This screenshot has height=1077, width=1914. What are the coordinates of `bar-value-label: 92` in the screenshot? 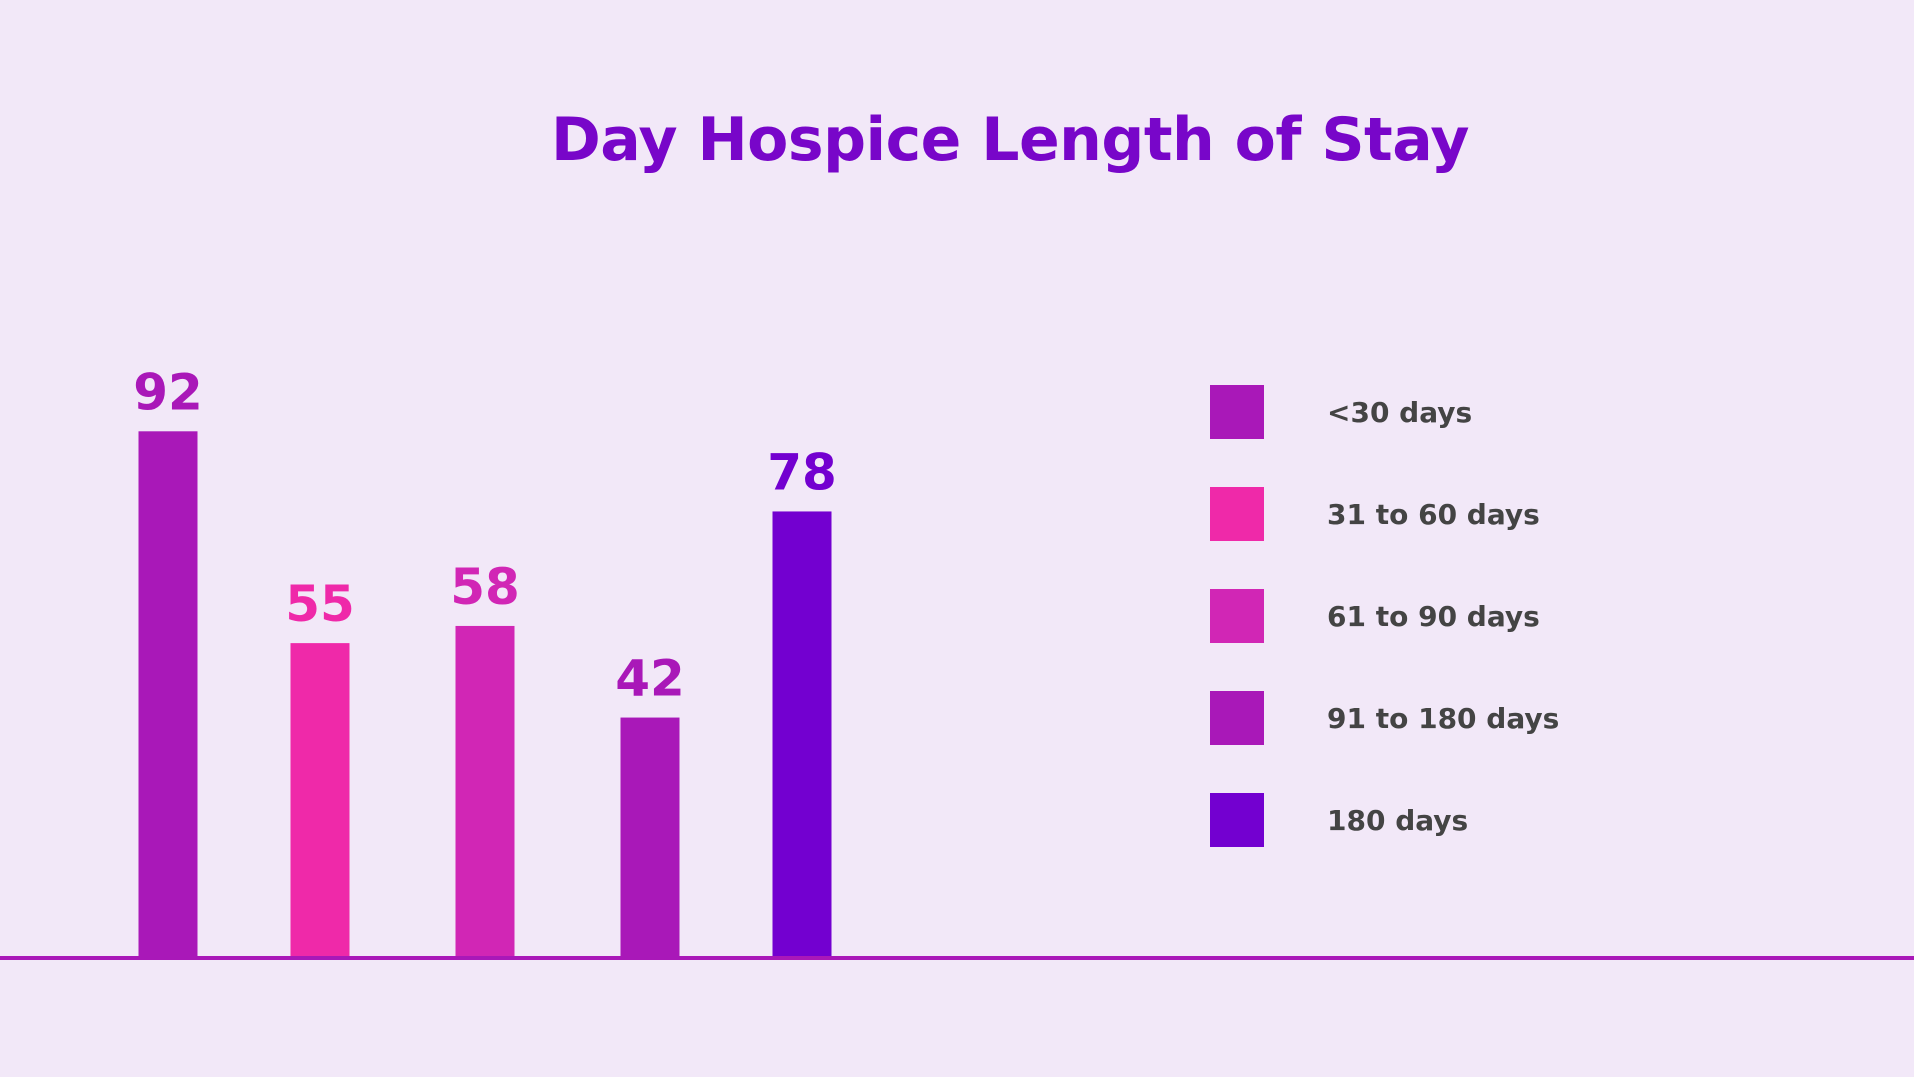 It's located at (168, 392).